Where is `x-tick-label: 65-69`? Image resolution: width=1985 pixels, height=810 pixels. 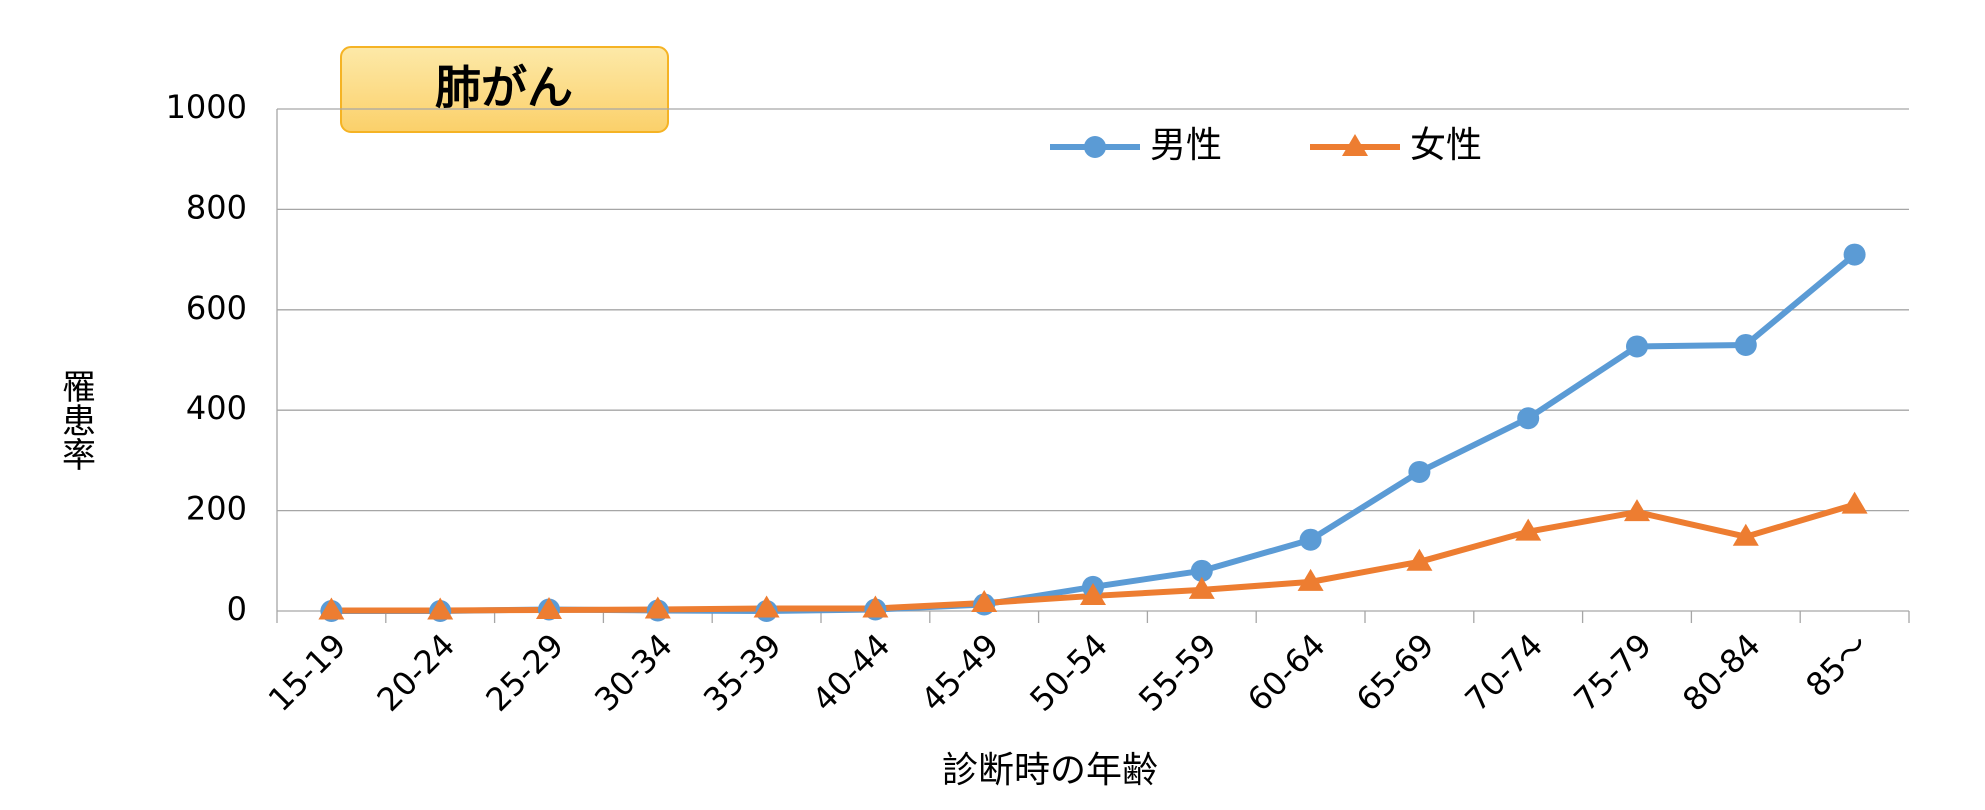
x-tick-label: 65-69 is located at coordinates (1395, 672).